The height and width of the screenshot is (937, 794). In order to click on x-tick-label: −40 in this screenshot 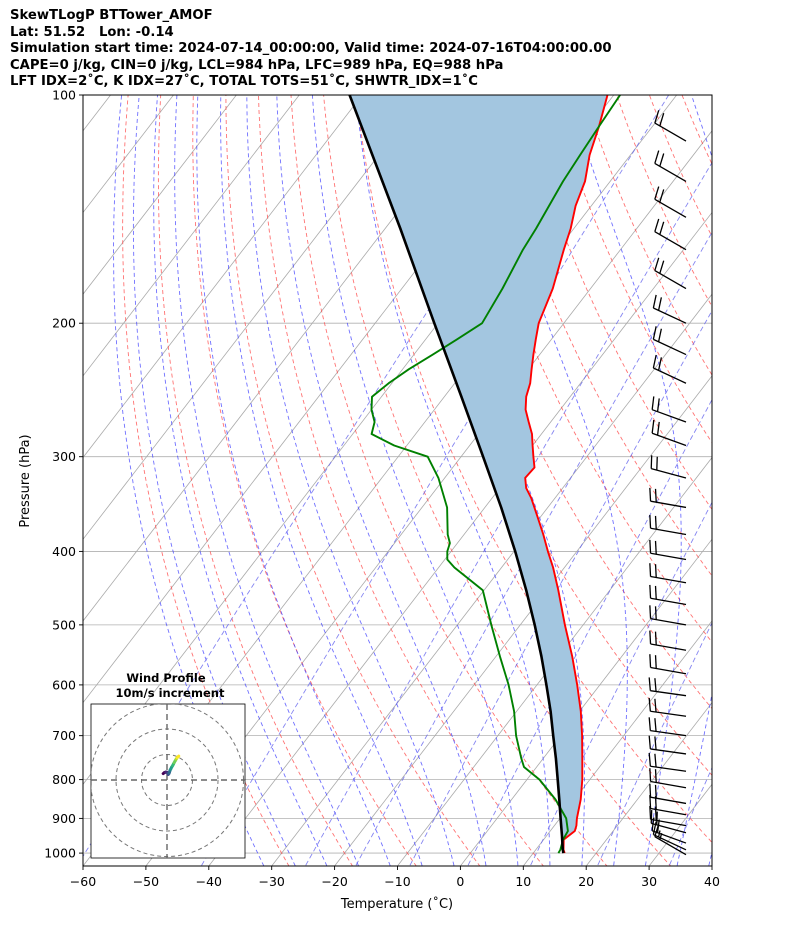, I will do `click(209, 881)`.